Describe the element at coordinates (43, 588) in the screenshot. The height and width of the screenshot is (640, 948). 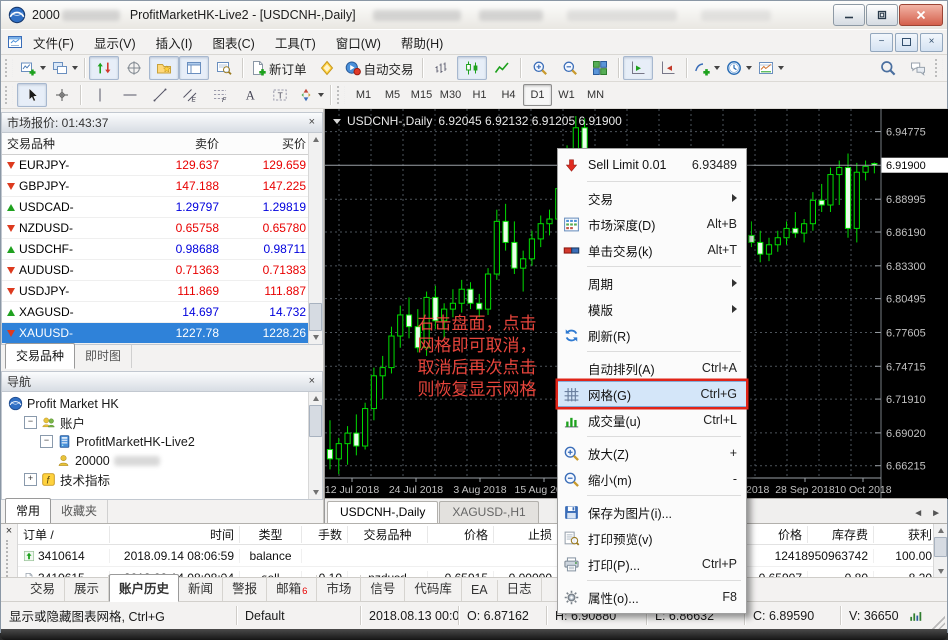
I see `terminal-tab: 交易` at that location.